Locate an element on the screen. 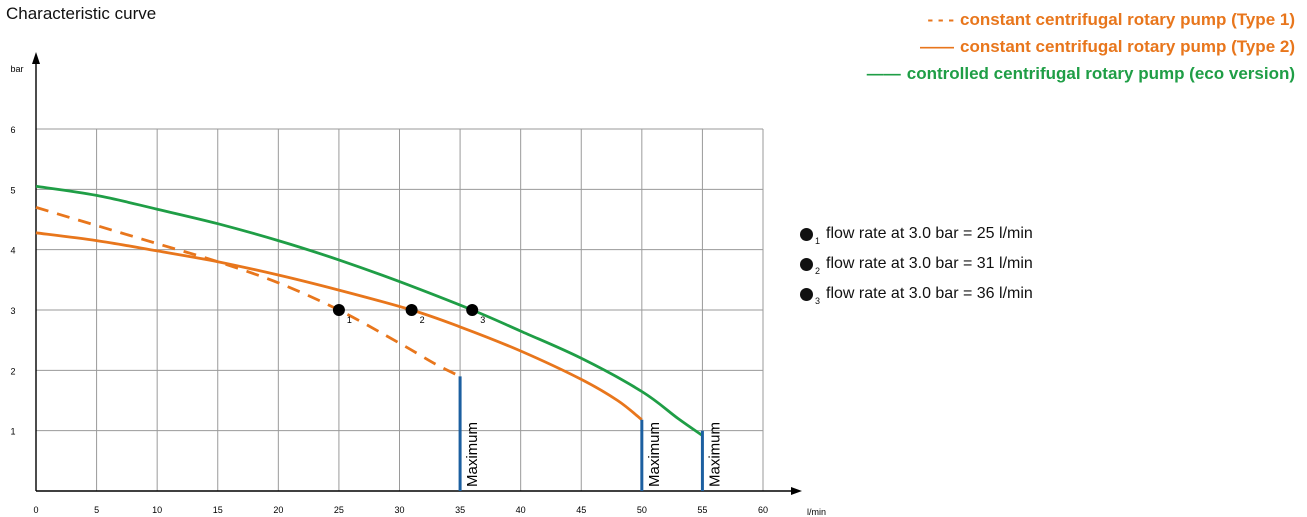 The image size is (1307, 517). x-tick-label: 5 is located at coordinates (96, 510).